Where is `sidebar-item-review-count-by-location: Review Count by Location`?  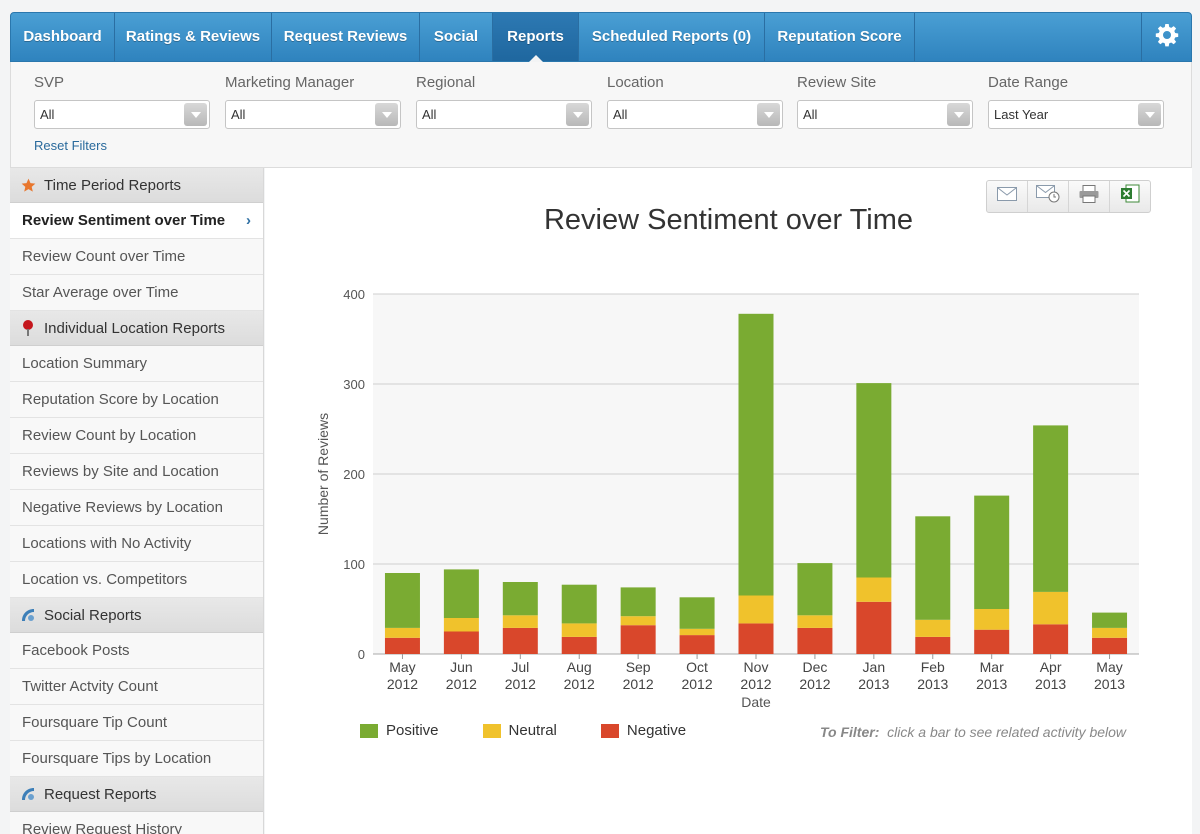
sidebar-item-review-count-by-location: Review Count by Location is located at coordinates (136, 436).